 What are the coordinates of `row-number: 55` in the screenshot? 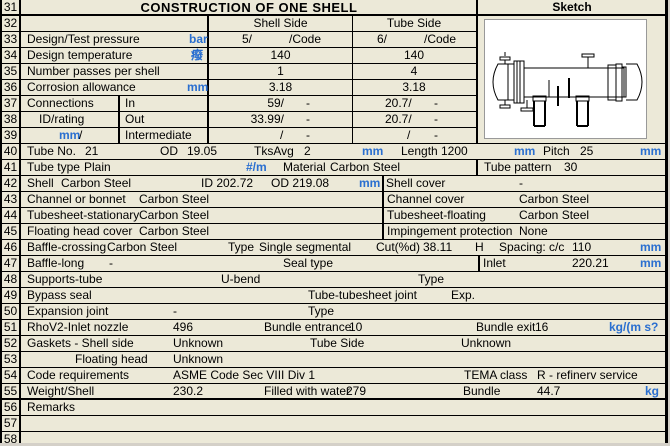 It's located at (11, 392).